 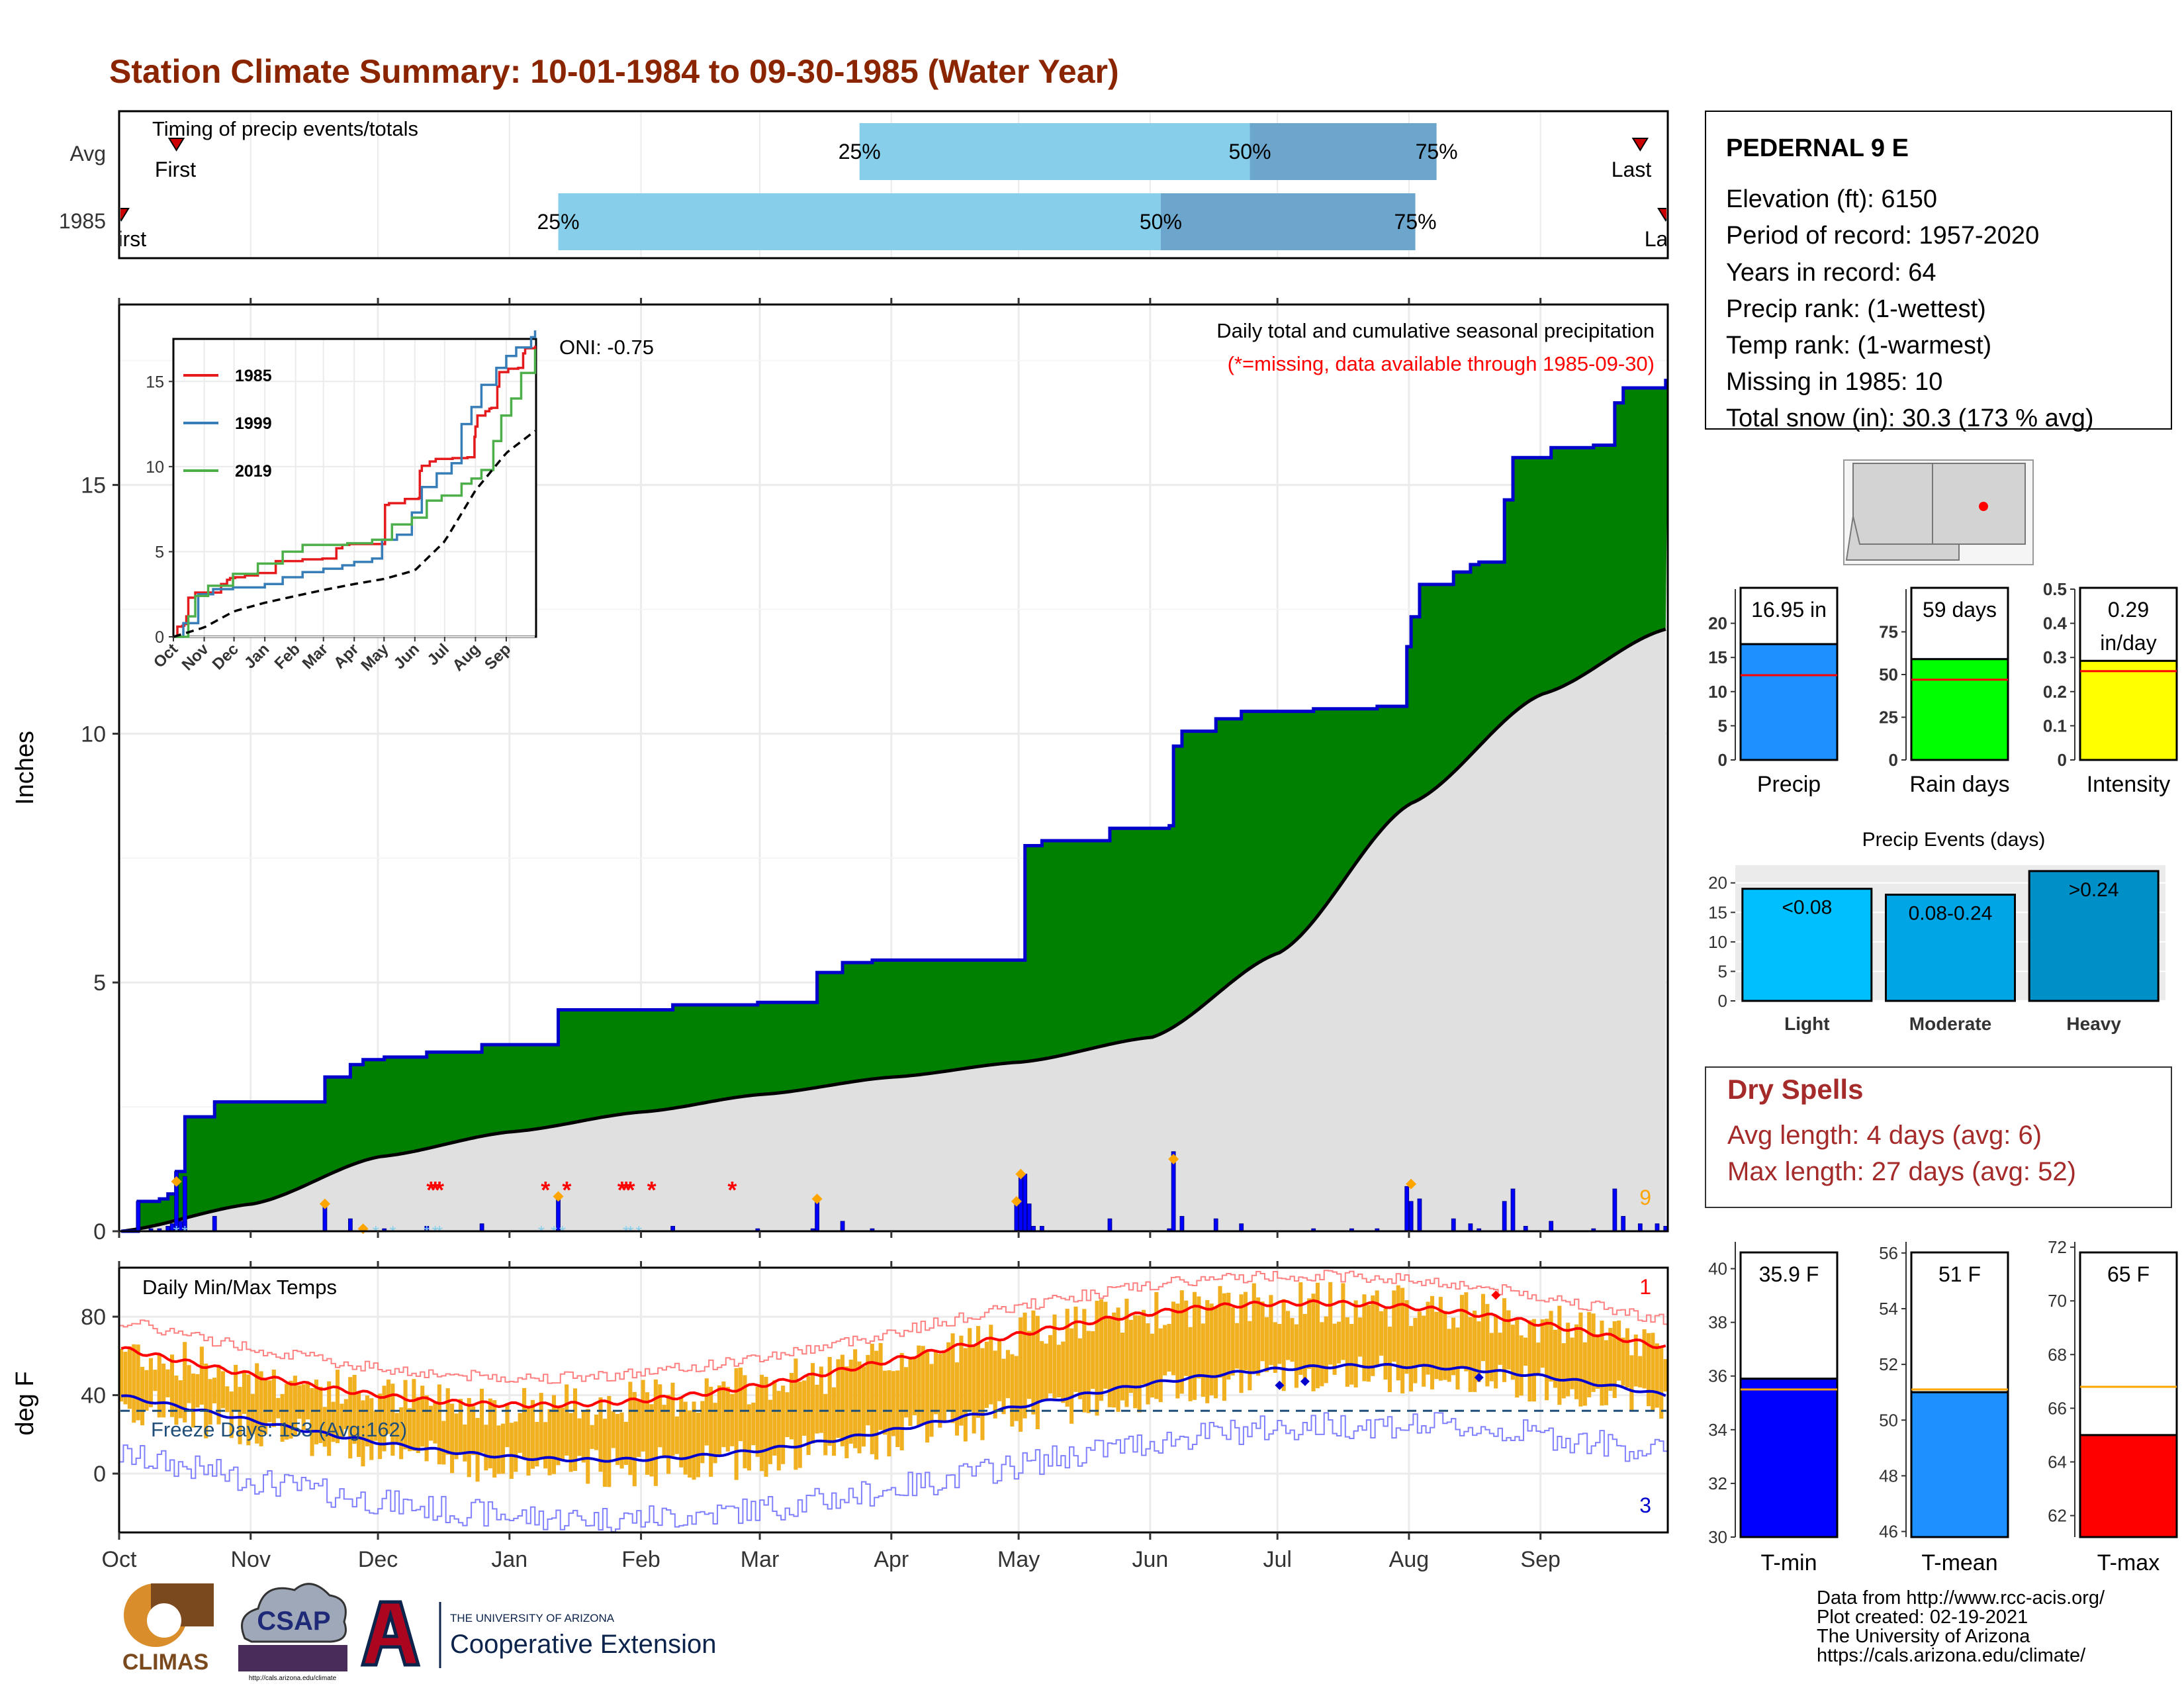 I want to click on locator-map, so click(x=1939, y=512).